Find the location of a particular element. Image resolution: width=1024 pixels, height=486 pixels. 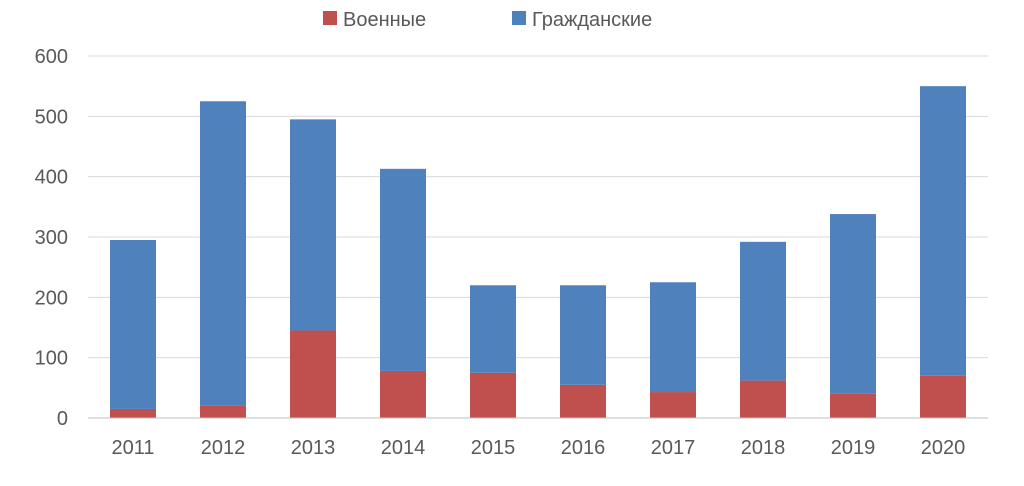

legend-swatch-civilian is located at coordinates (519, 18).